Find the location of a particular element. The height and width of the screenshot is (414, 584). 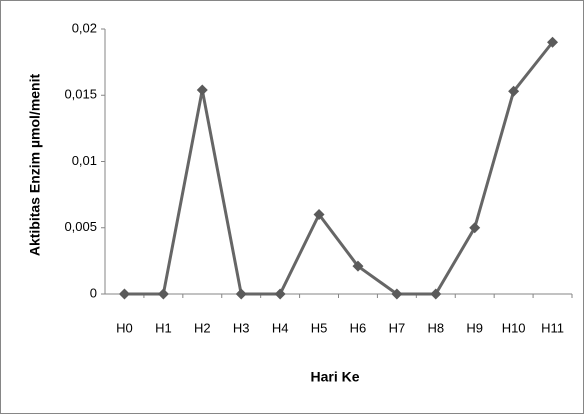

x-tick-label: H11 is located at coordinates (552, 327).